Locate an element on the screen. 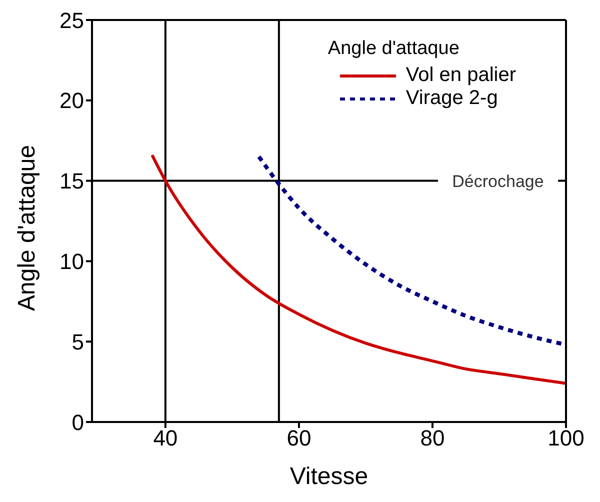  y-tick-label: 5 is located at coordinates (78, 341).